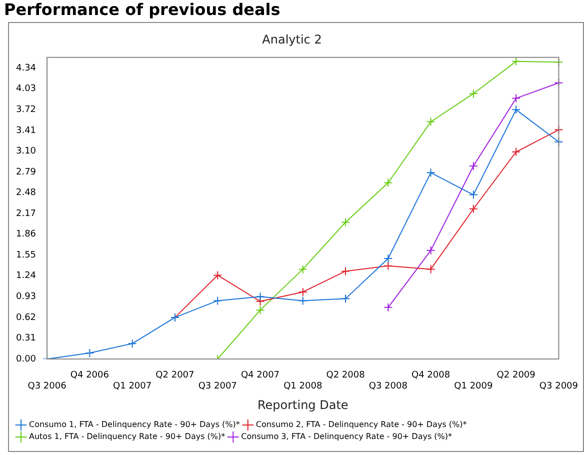 The height and width of the screenshot is (455, 584). What do you see at coordinates (26, 151) in the screenshot?
I see `y-tick-label: 3.10` at bounding box center [26, 151].